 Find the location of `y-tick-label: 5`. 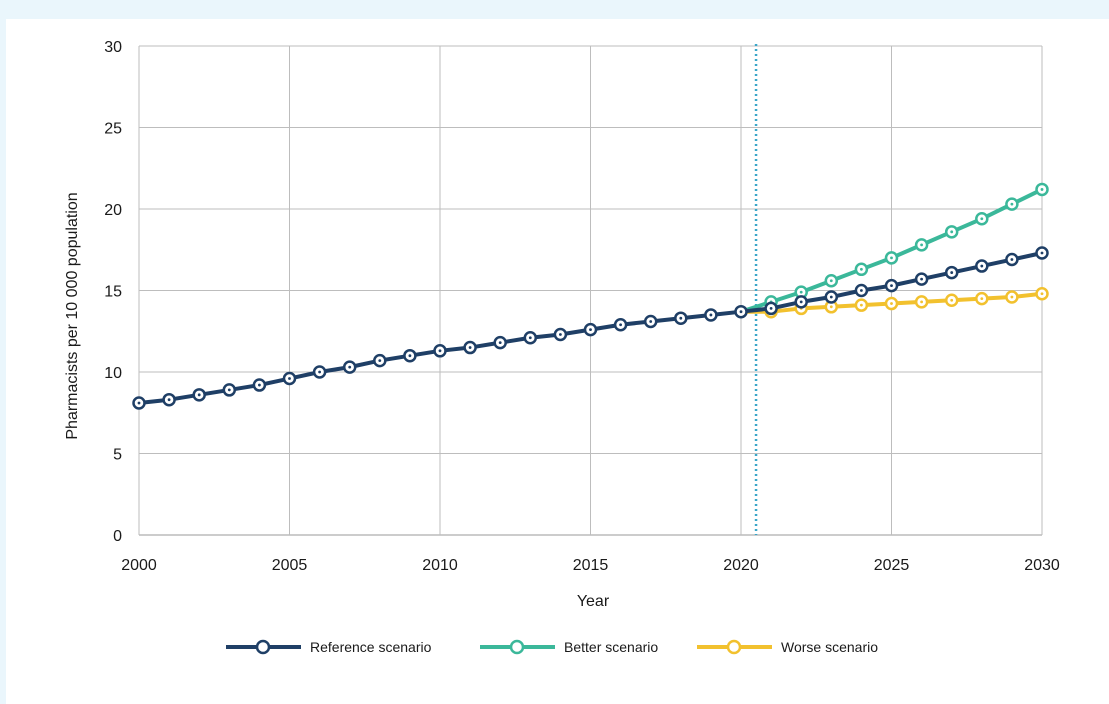

y-tick-label: 5 is located at coordinates (117, 455).